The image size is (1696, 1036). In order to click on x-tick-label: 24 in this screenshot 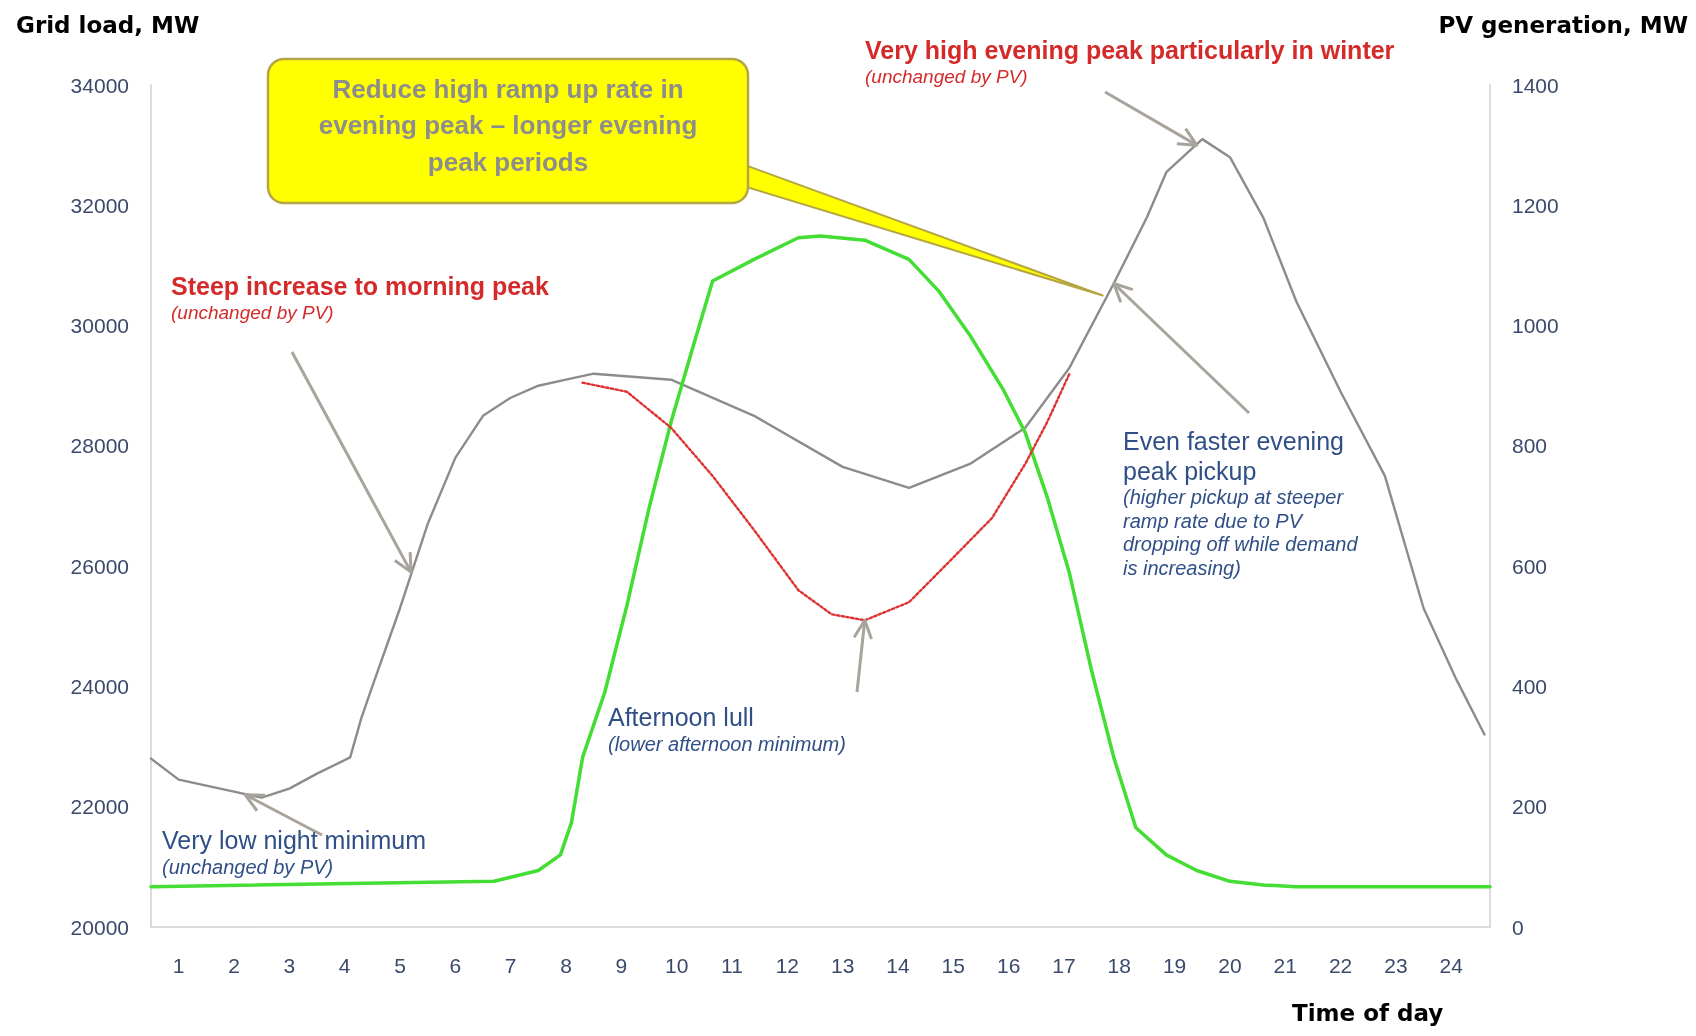, I will do `click(1451, 965)`.